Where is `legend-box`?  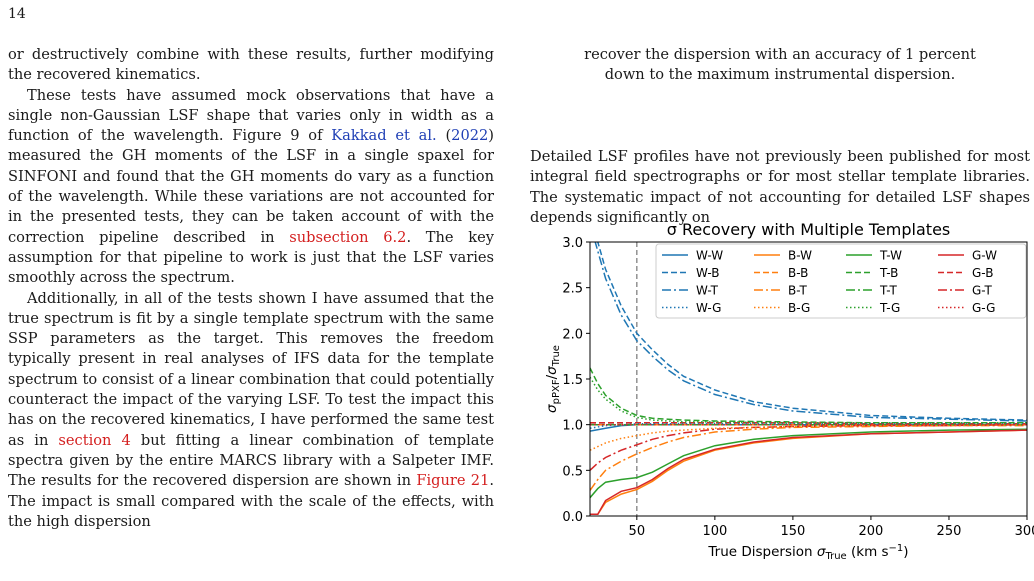
legend-box is located at coordinates (841, 281).